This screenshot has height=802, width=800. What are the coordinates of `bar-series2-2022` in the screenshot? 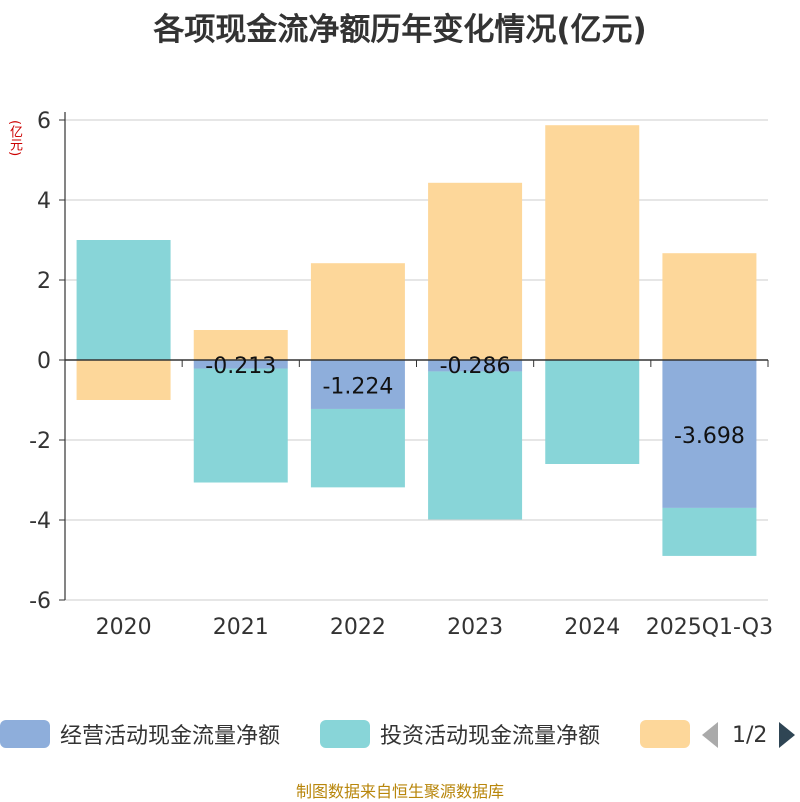 It's located at (357, 311).